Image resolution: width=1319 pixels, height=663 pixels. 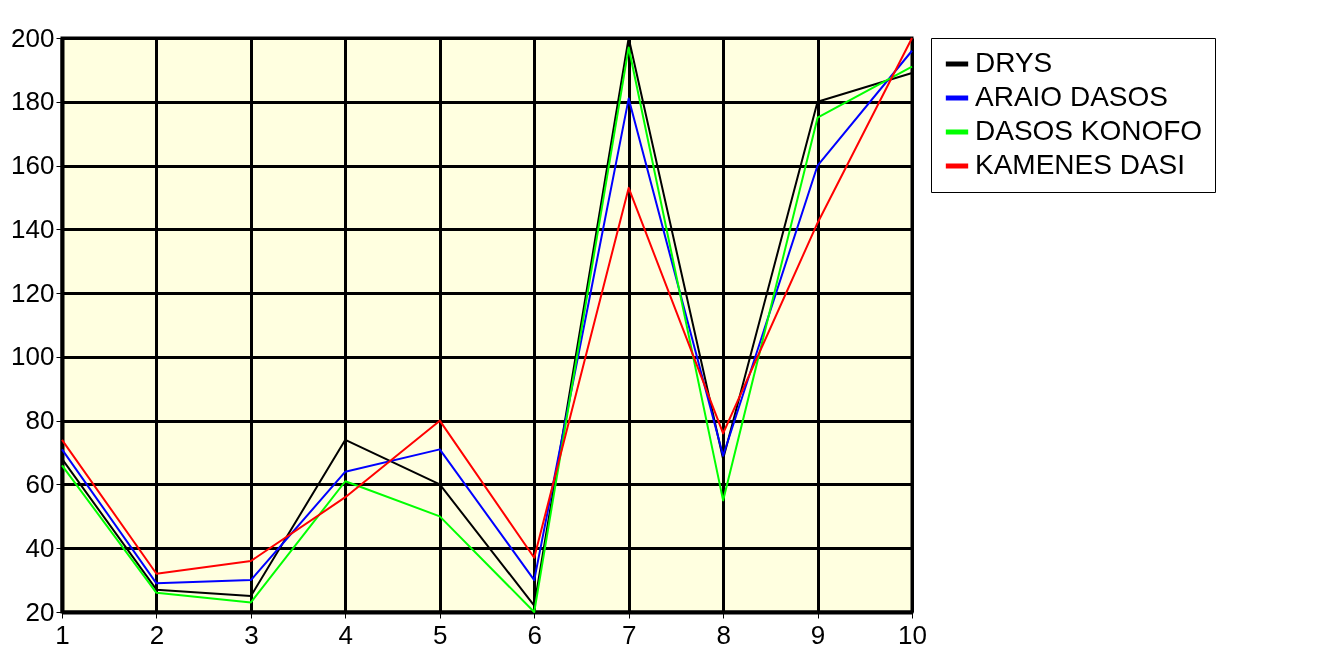 What do you see at coordinates (912, 634) in the screenshot?
I see `x-tick-label: 10` at bounding box center [912, 634].